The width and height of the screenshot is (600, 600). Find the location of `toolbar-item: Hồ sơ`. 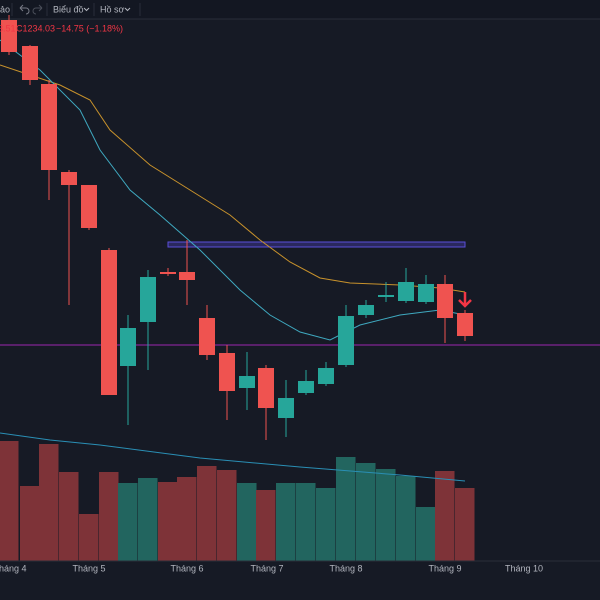

toolbar-item: Hồ sơ is located at coordinates (112, 9).